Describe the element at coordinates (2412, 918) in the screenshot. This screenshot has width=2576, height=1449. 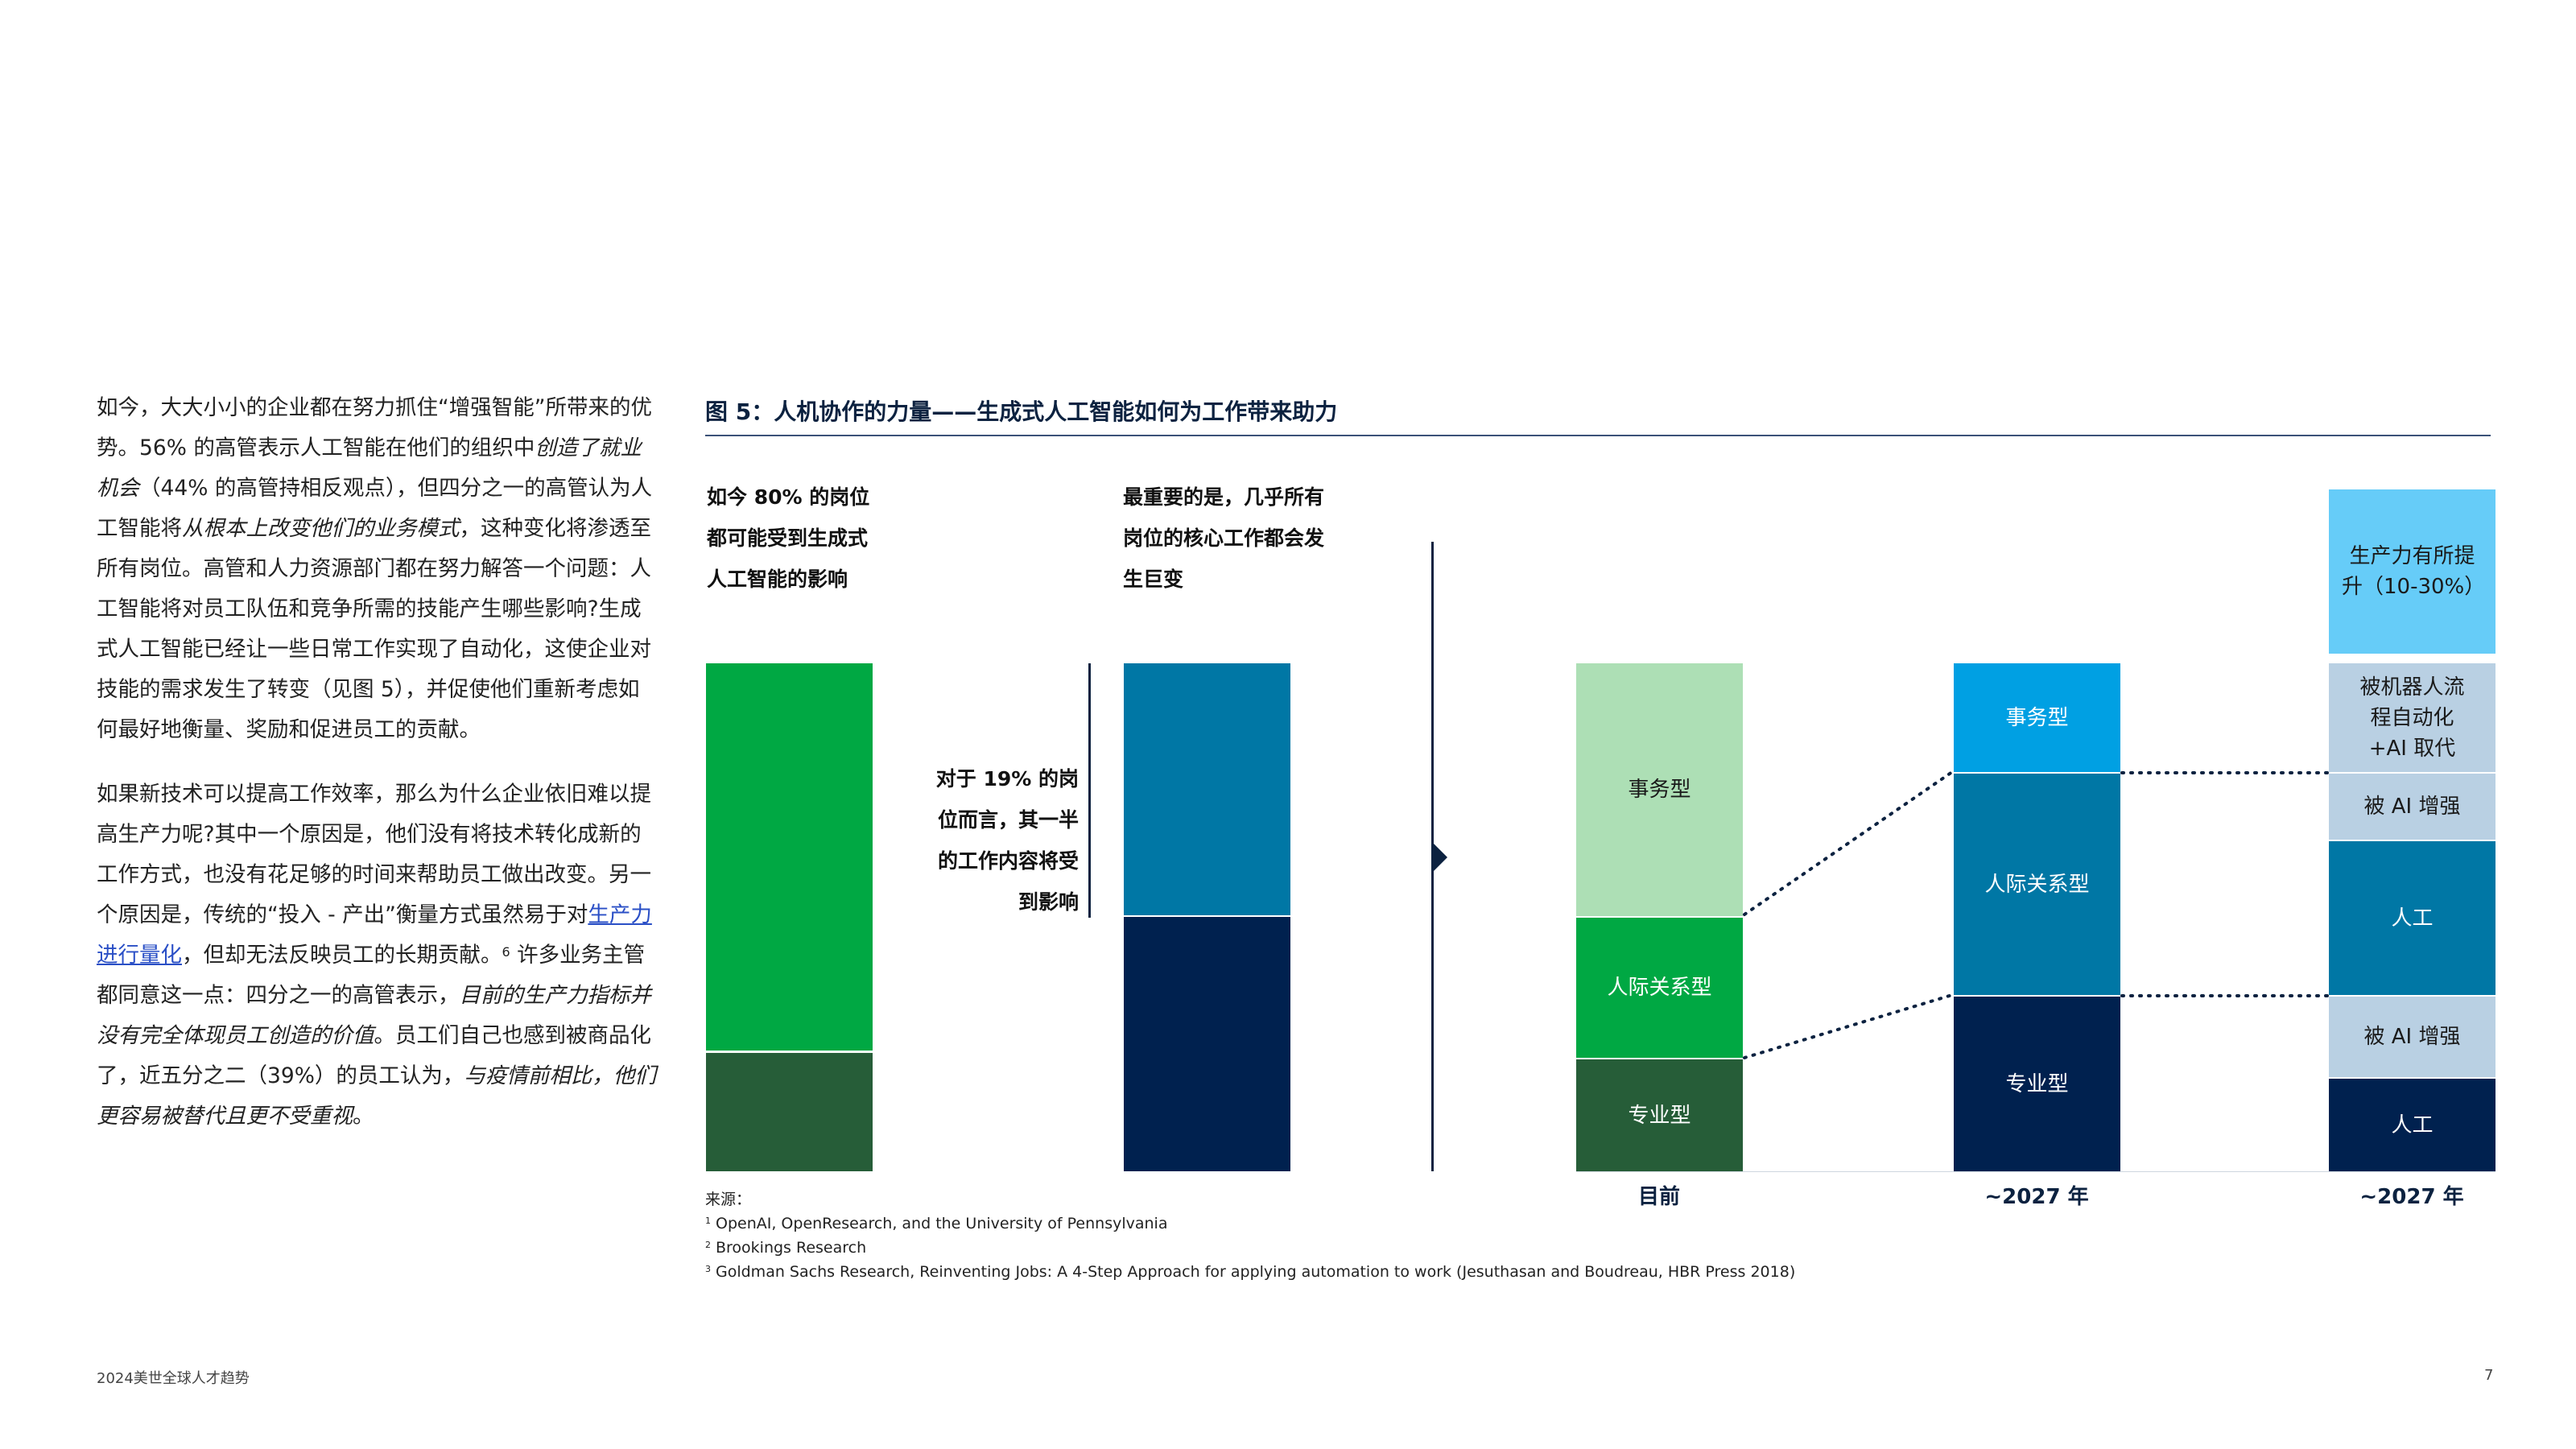
I see `human-segment-upper: 人工` at that location.